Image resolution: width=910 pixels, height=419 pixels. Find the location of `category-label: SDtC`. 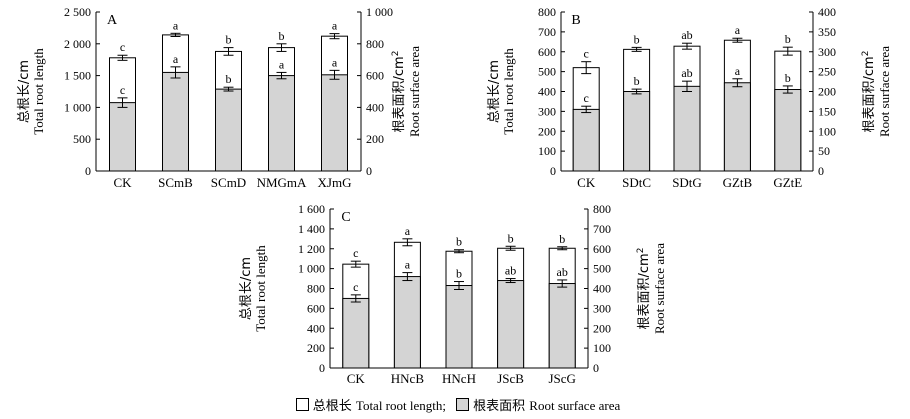

category-label: SDtC is located at coordinates (636, 182).